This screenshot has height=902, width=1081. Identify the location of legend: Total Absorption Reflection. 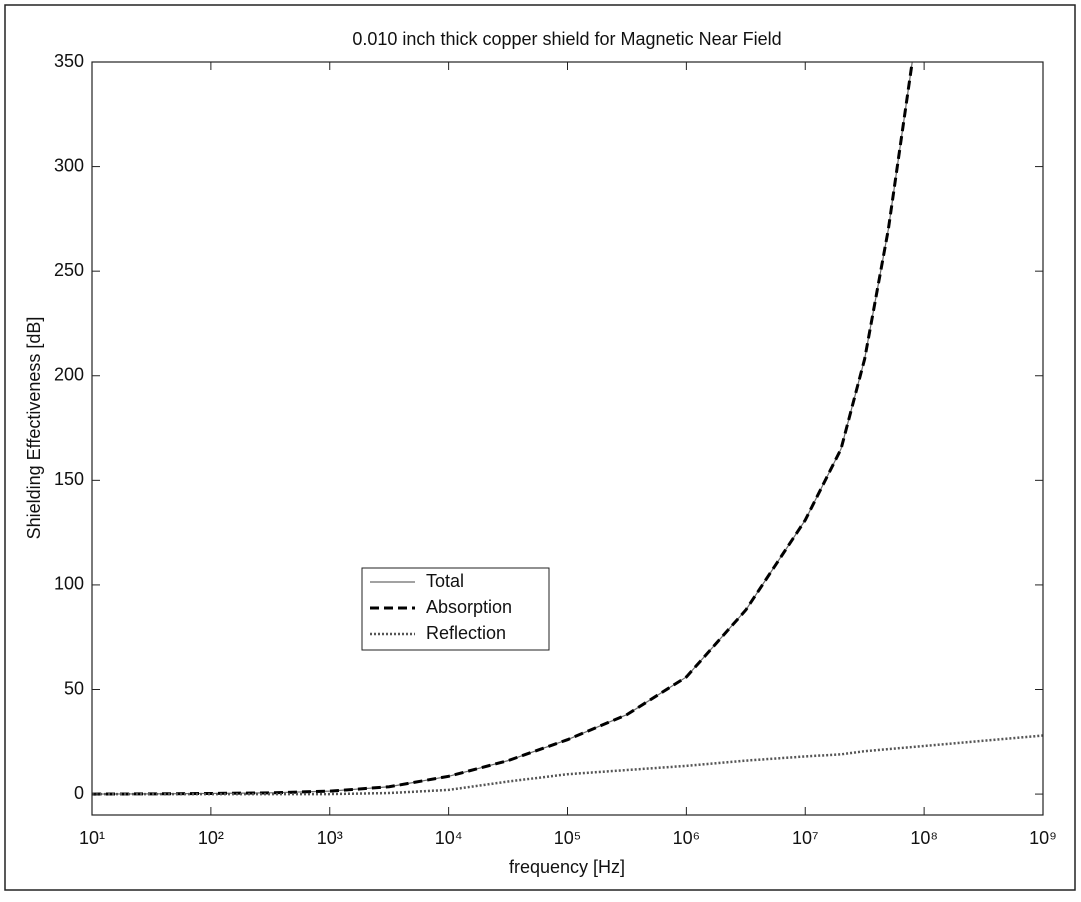
(455, 609).